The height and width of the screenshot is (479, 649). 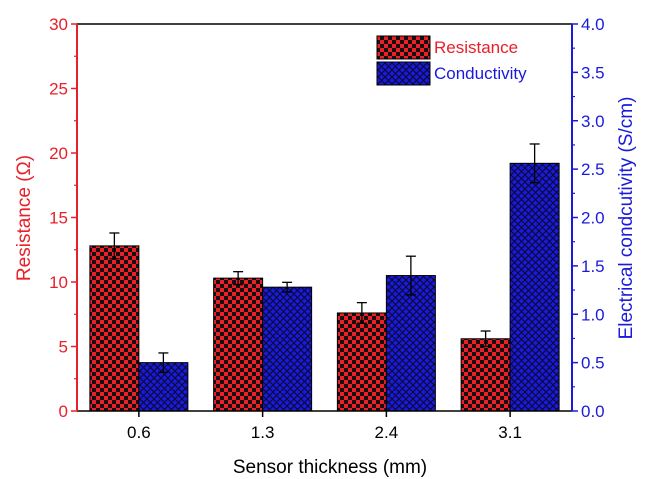 I want to click on x-tick-label: 1.3, so click(x=263, y=432).